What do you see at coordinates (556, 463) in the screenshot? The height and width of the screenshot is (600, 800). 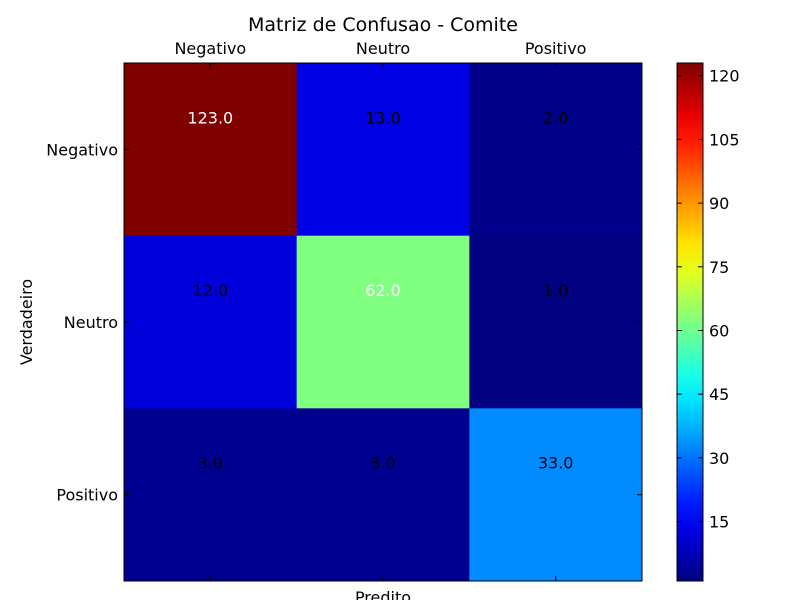 I see `cell-value-label: 33.0` at bounding box center [556, 463].